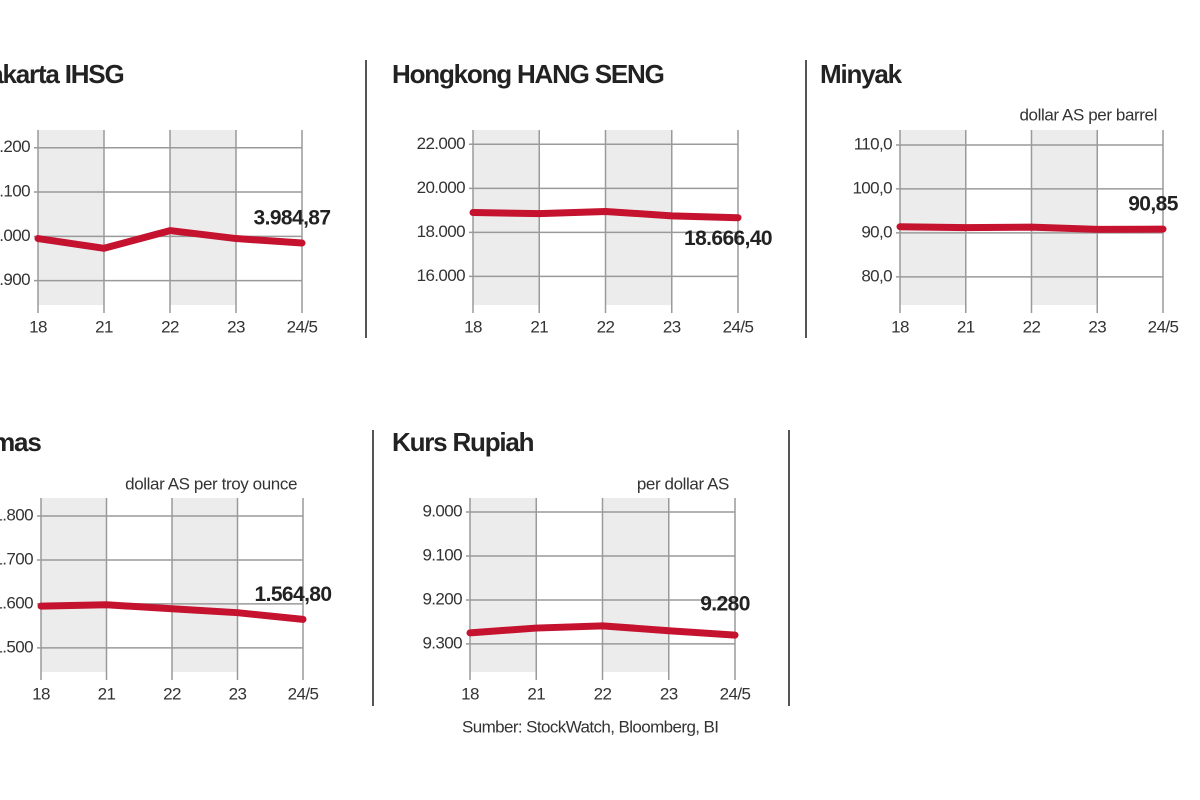  I want to click on y-tick-label: 18.000, so click(441, 231).